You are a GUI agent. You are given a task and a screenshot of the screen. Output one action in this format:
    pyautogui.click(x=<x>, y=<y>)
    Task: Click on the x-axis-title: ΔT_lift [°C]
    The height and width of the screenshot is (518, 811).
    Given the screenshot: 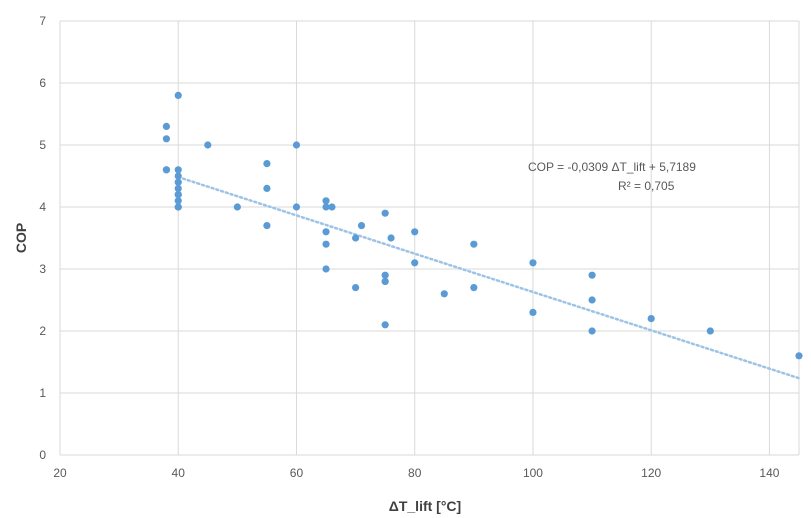 What is the action you would take?
    pyautogui.click(x=425, y=506)
    